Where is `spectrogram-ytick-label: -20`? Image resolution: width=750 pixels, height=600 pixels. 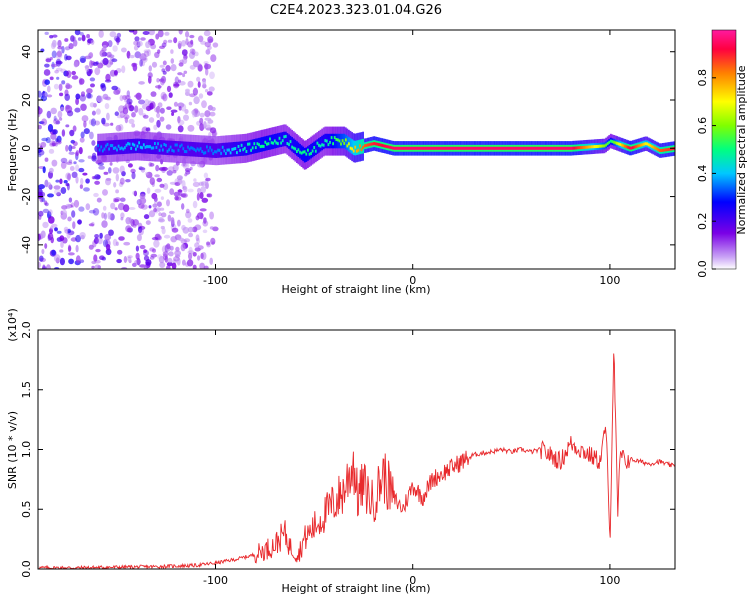 spectrogram-ytick-label: -20 is located at coordinates (26, 197).